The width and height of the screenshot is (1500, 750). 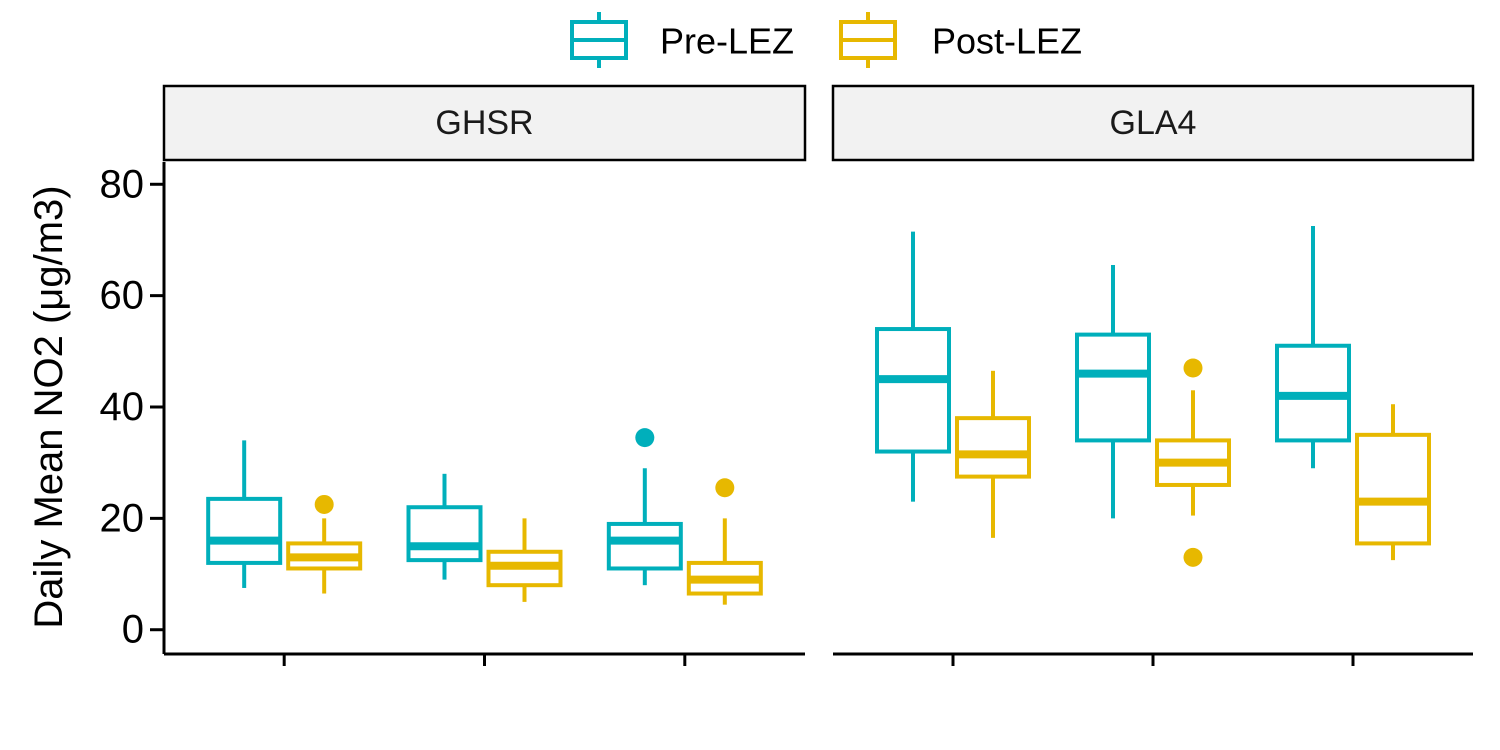 I want to click on legend-item-0: Pre-LEZ, so click(x=682, y=40).